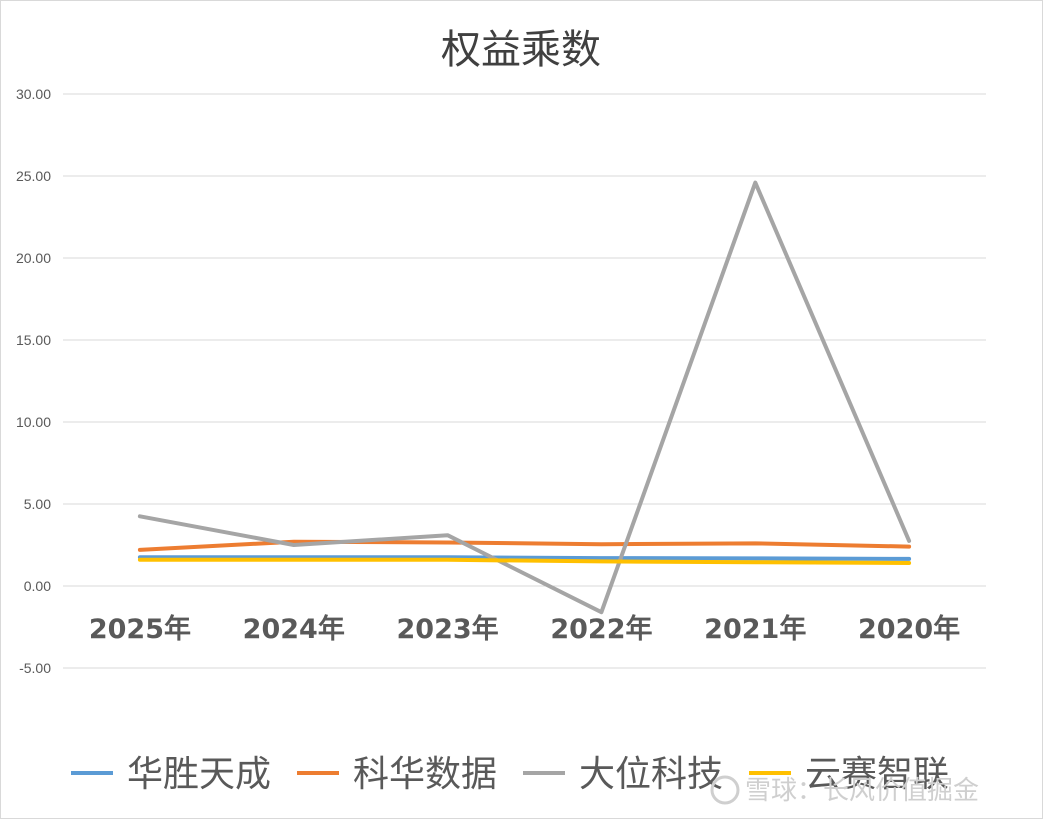  I want to click on legend-label: 科华数据, so click(425, 774).